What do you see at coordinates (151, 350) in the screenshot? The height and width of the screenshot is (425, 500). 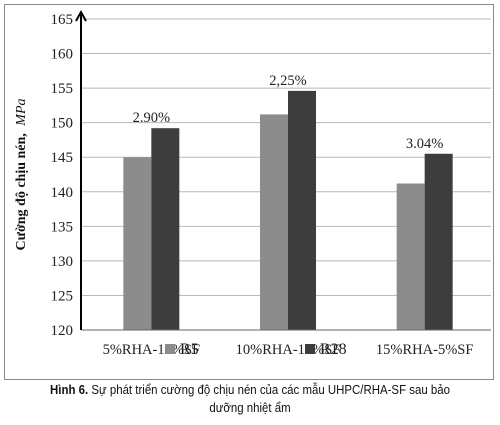 I see `x-category-label: 5%RHA-15%SF` at bounding box center [151, 350].